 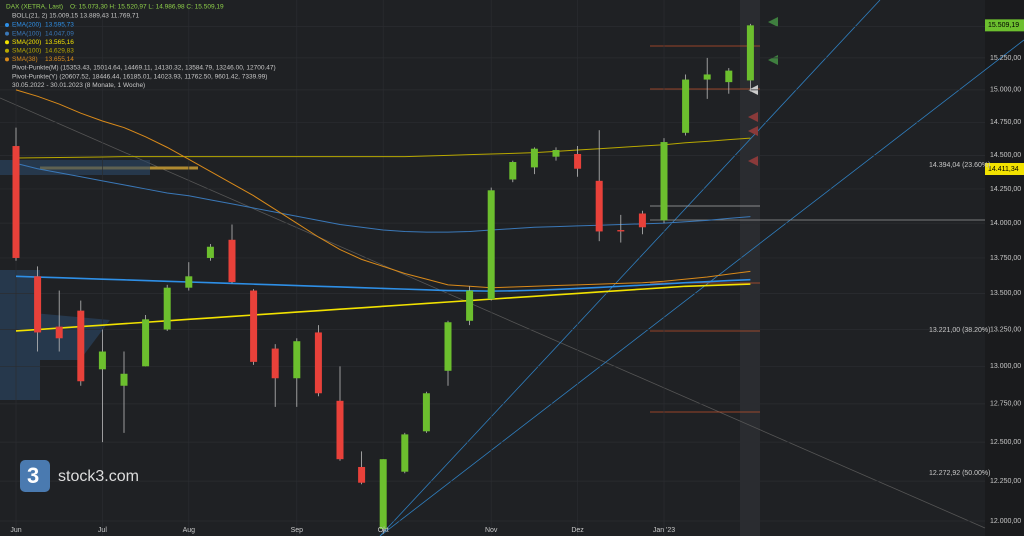 I want to click on y-tick-label: 13.000,00, so click(x=1005, y=366).